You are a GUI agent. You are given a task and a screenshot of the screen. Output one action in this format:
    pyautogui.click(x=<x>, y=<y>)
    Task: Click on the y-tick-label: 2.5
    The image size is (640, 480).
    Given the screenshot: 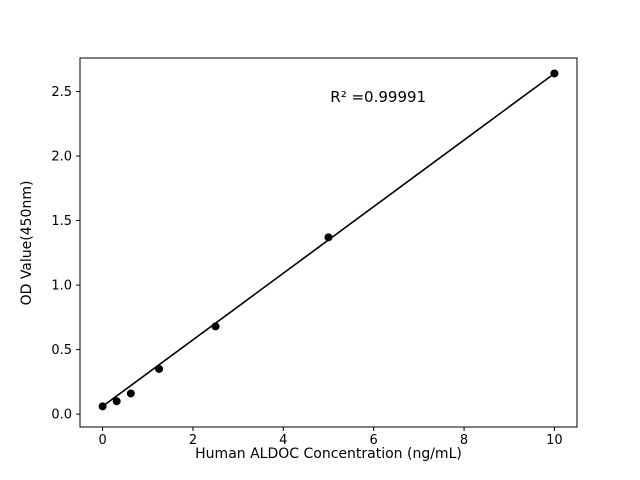 What is the action you would take?
    pyautogui.click(x=61, y=92)
    